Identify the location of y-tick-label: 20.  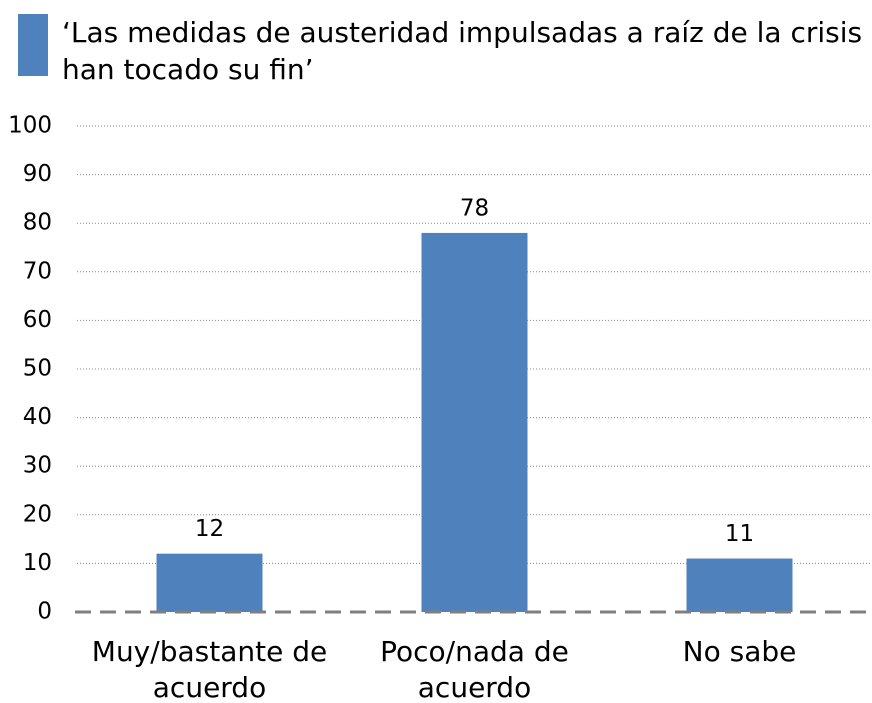
(37, 514).